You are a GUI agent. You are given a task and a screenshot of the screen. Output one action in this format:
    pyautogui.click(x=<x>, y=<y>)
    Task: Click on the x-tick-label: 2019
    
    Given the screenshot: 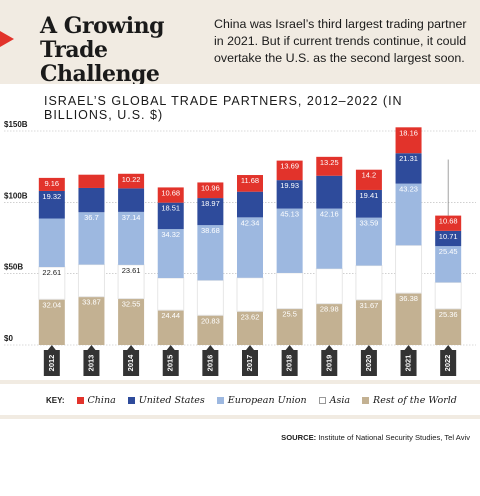 What is the action you would take?
    pyautogui.click(x=328, y=363)
    